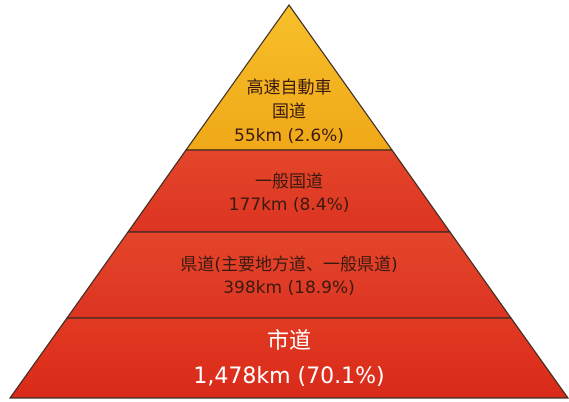 This screenshot has height=402, width=569. I want to click on tier-label: 55km (2.6%), so click(289, 136).